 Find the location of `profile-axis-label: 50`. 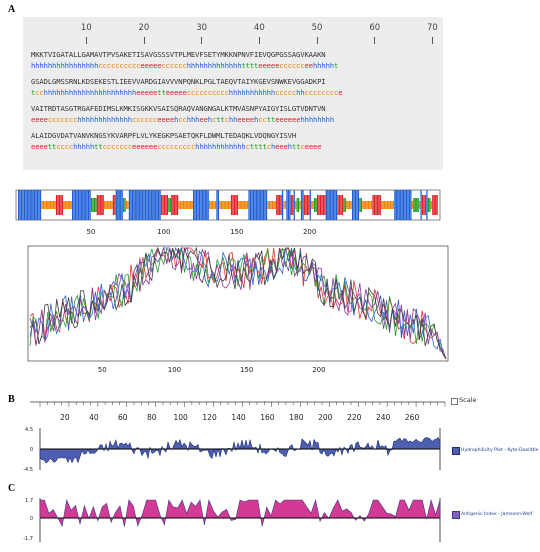

profile-axis-label: 50 is located at coordinates (102, 370).